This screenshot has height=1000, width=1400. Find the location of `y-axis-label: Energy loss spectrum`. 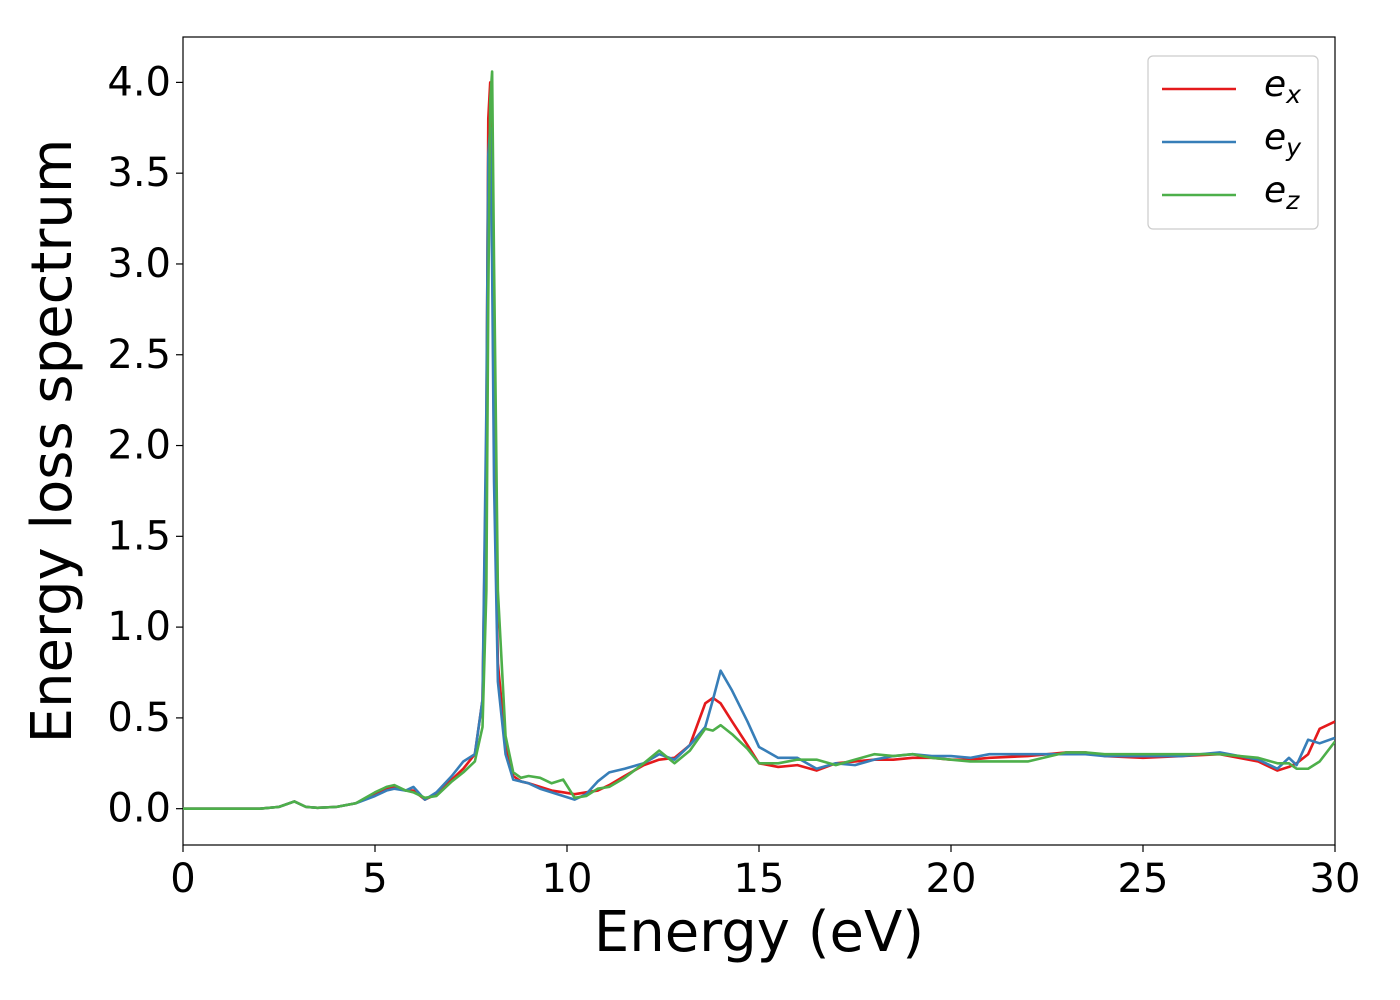

y-axis-label: Energy loss spectrum is located at coordinates (52, 441).